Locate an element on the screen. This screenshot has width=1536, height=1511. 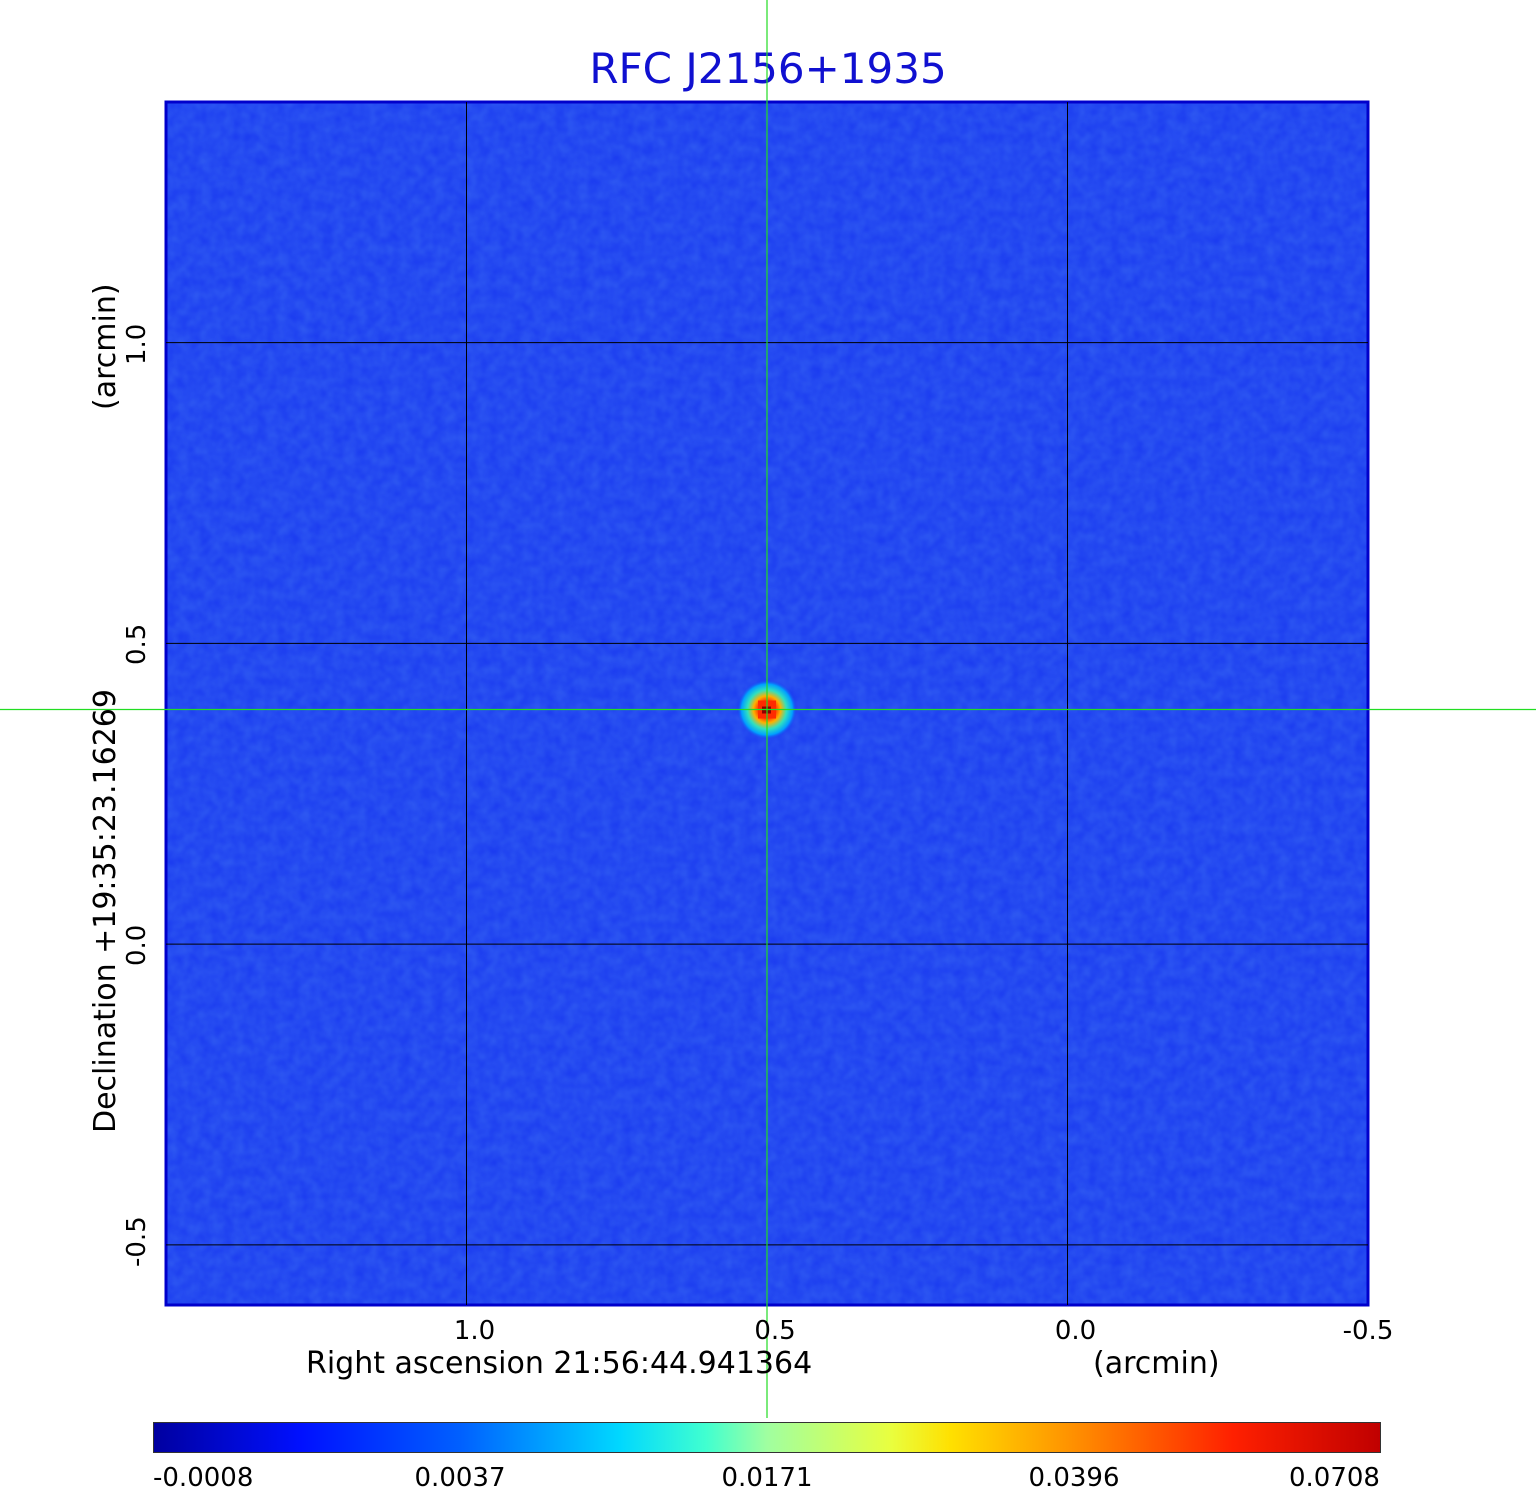
y-tick-label: 0.0 is located at coordinates (137, 945).